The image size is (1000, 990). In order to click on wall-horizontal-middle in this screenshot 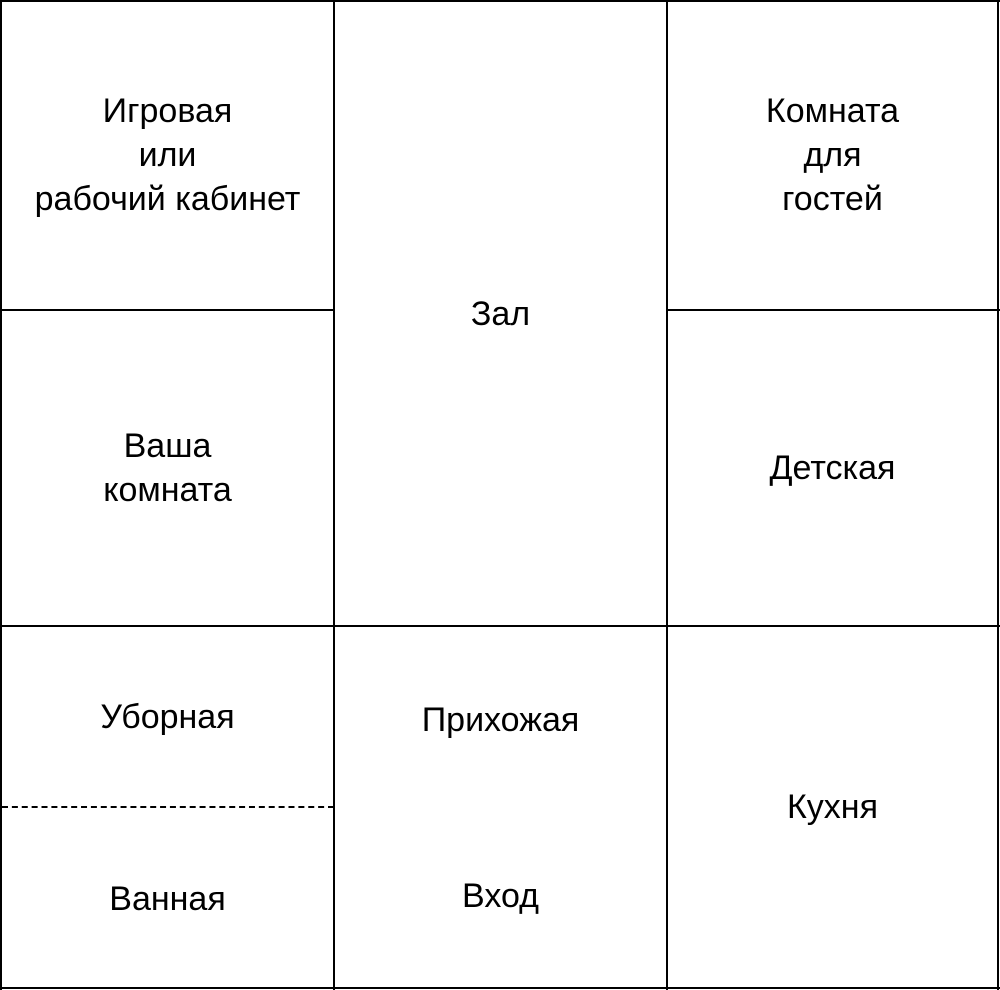, I will do `click(500, 626)`.